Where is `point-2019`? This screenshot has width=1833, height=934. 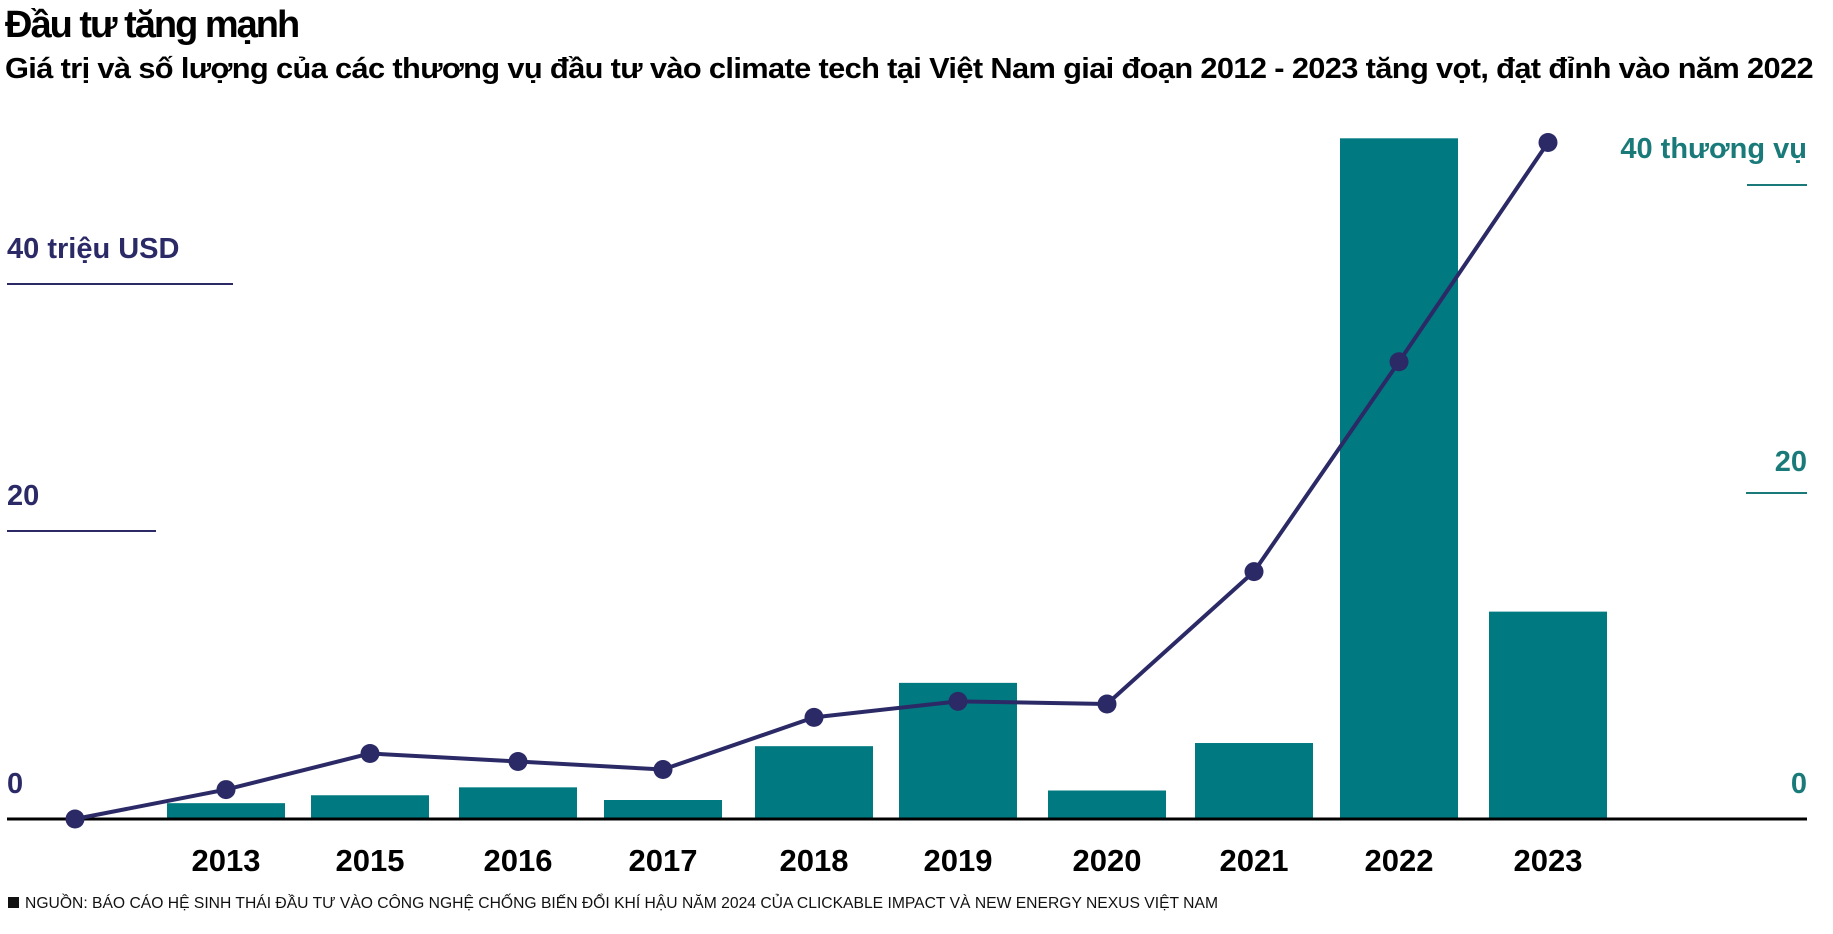 point-2019 is located at coordinates (958, 701).